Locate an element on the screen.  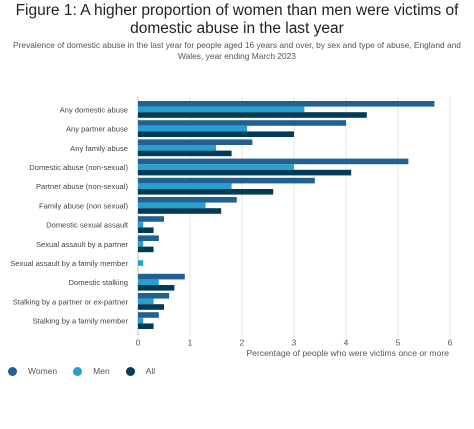
category-label: Partner abuse (non-sexual) is located at coordinates (82, 186).